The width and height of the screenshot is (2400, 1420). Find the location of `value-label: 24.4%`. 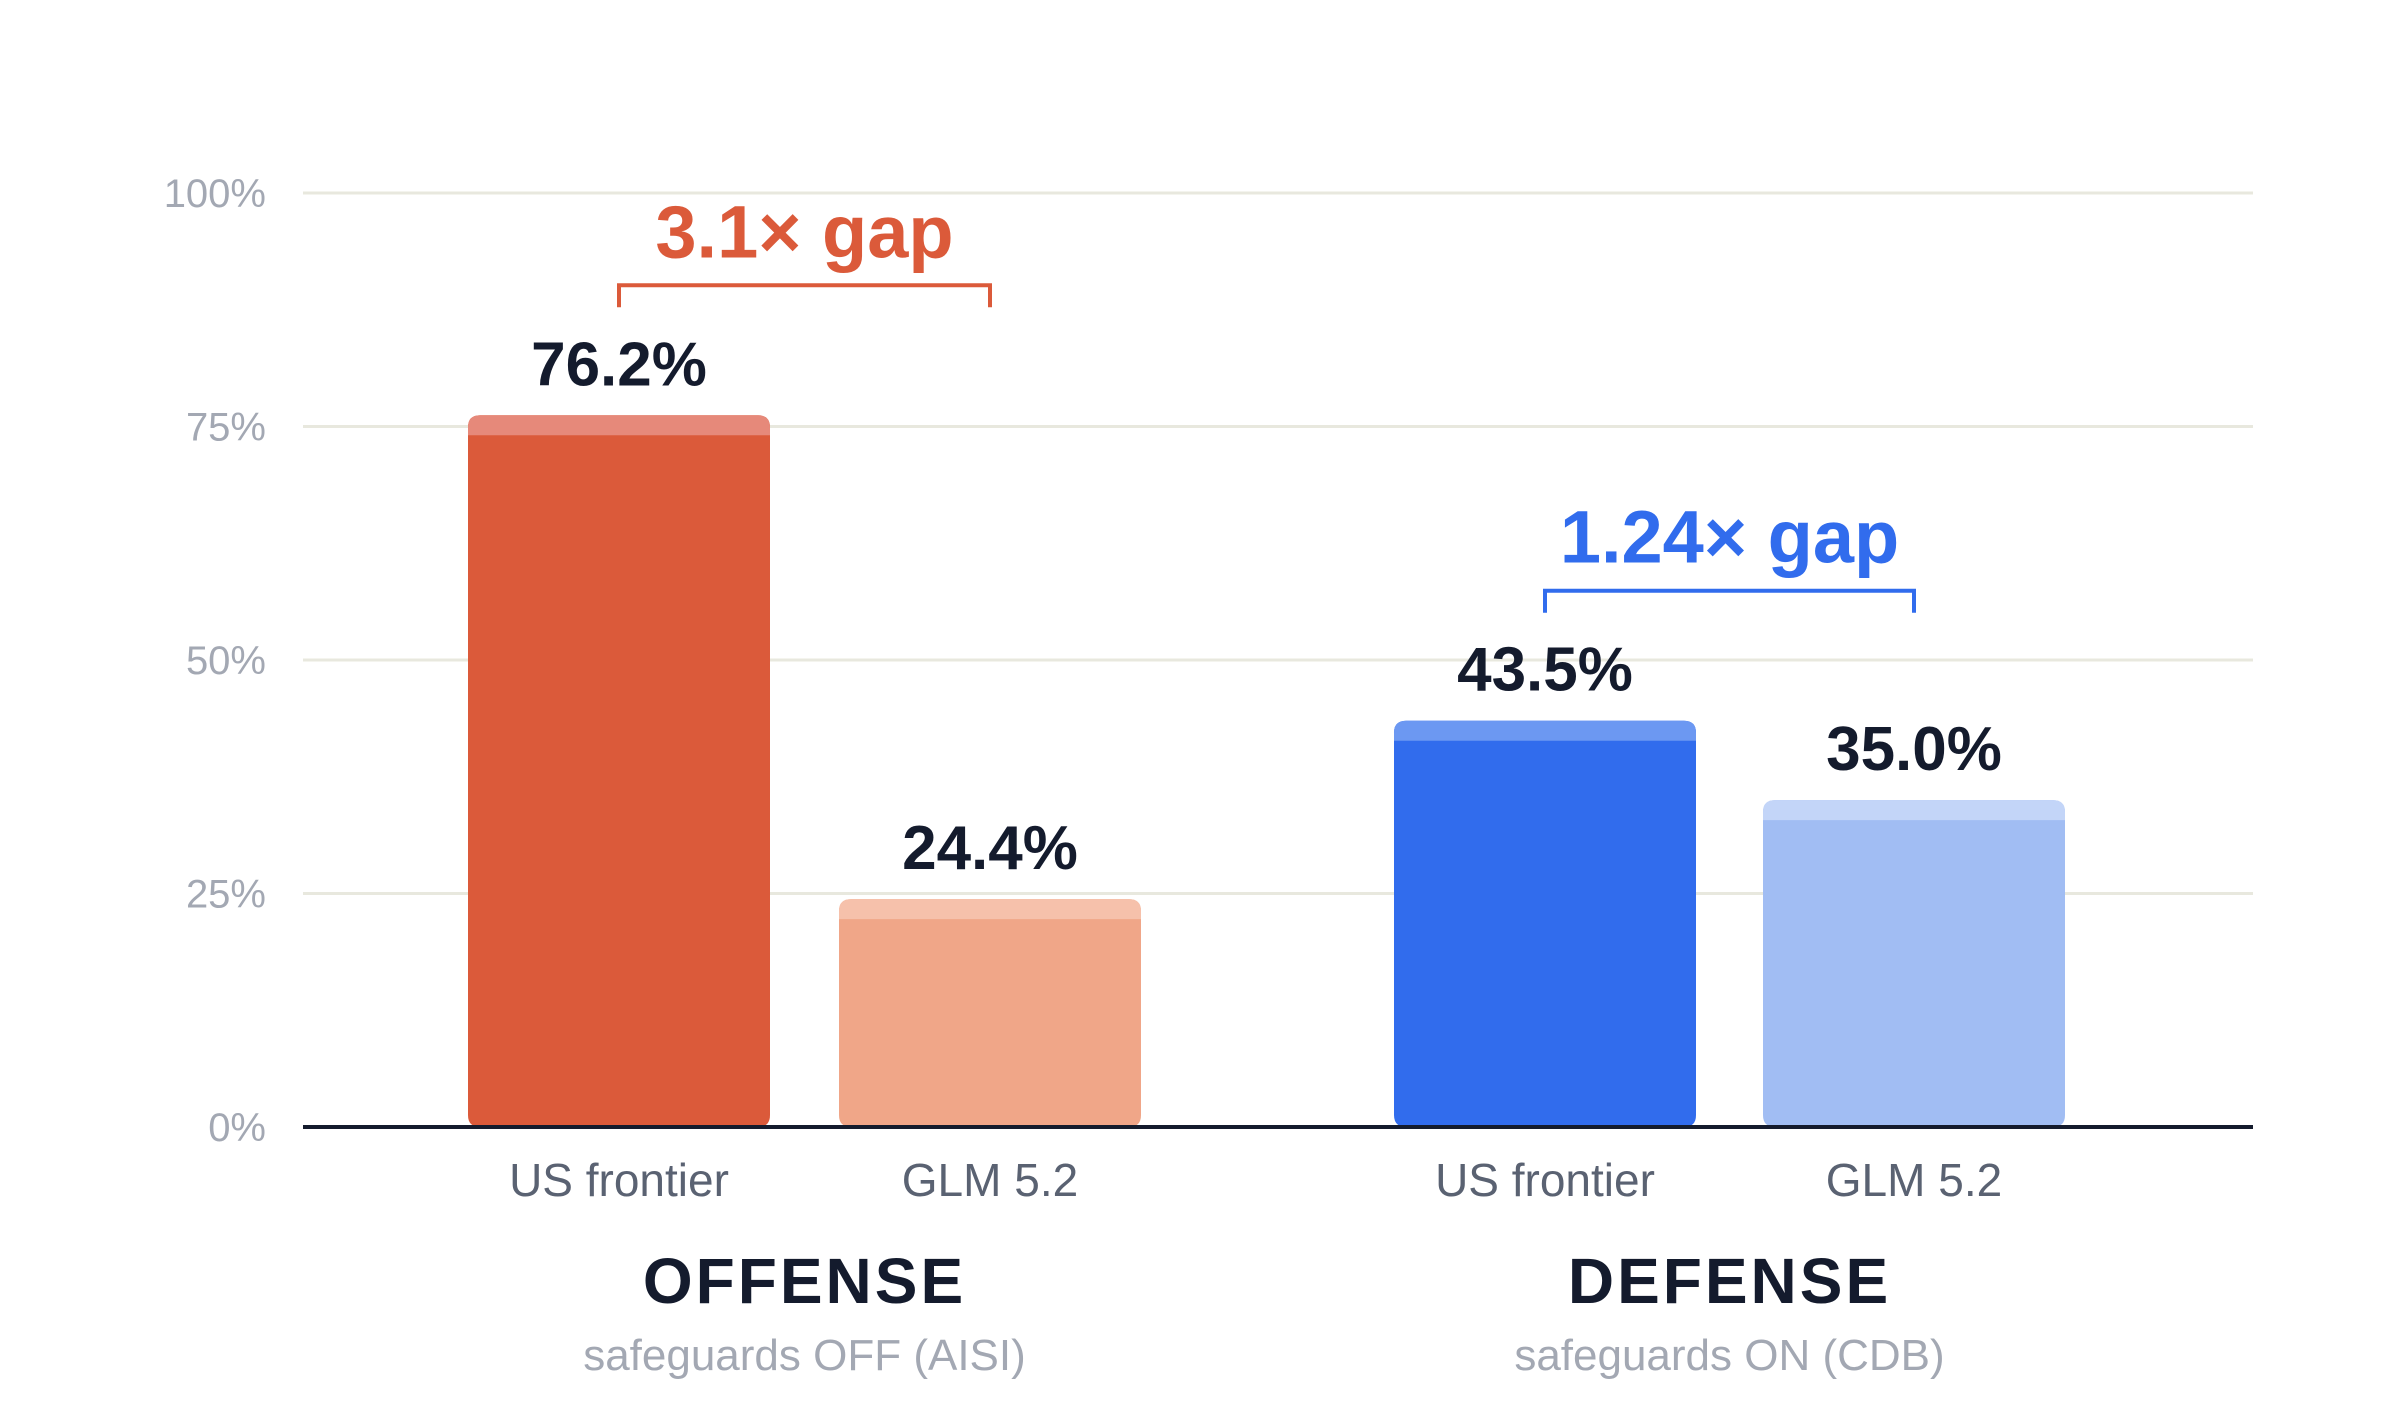

value-label: 24.4% is located at coordinates (990, 848).